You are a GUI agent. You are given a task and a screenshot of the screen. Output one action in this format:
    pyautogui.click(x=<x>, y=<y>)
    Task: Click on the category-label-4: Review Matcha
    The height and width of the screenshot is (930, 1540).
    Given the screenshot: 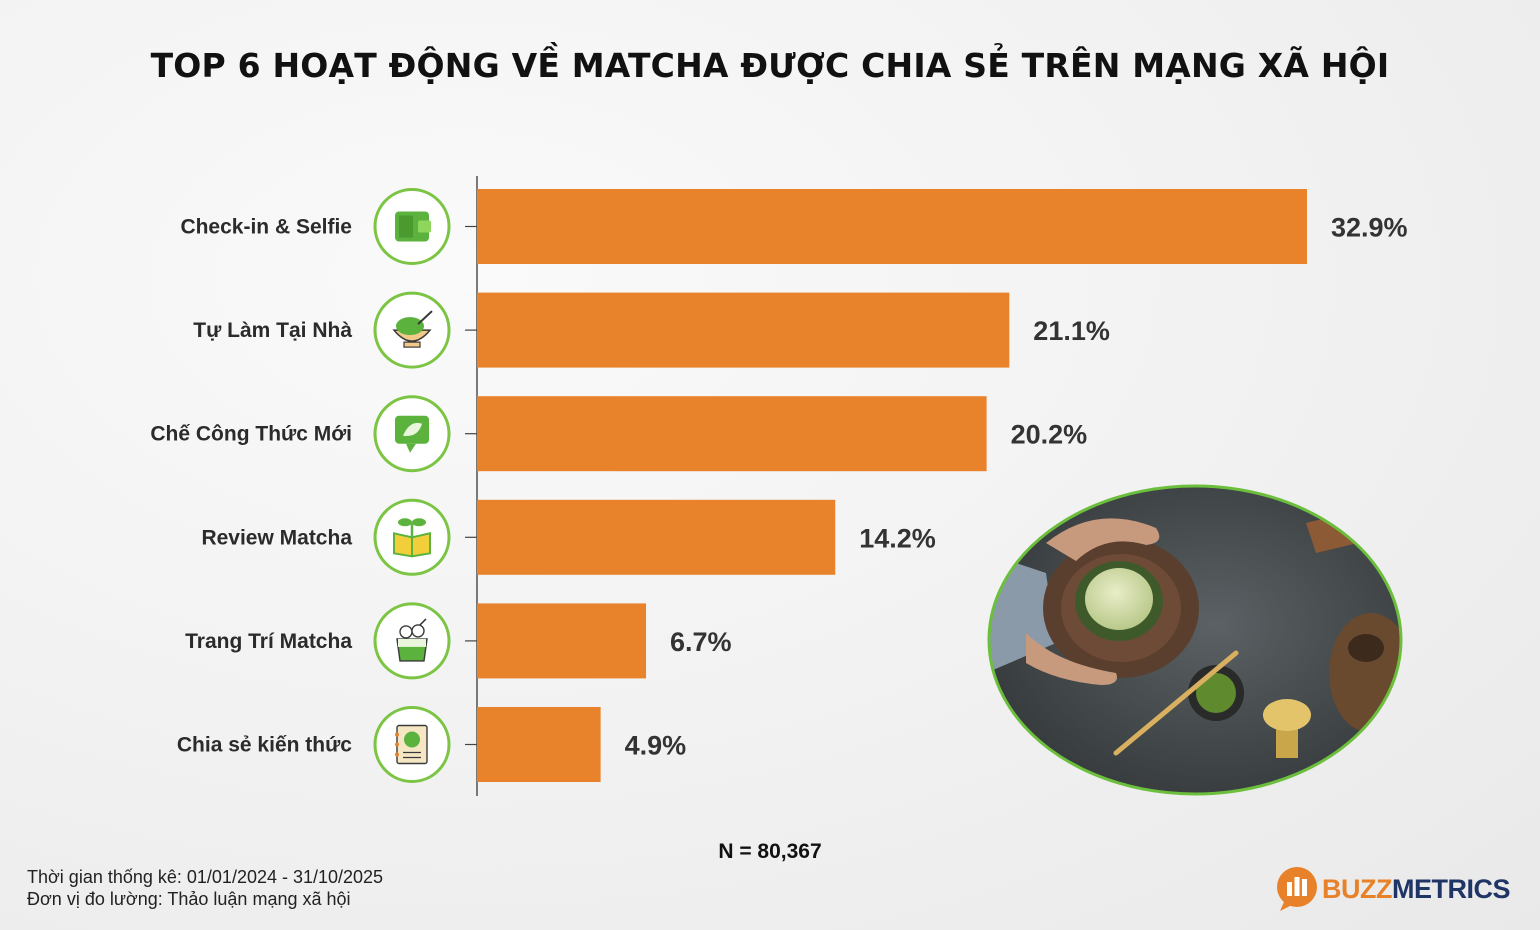 What is the action you would take?
    pyautogui.click(x=276, y=537)
    